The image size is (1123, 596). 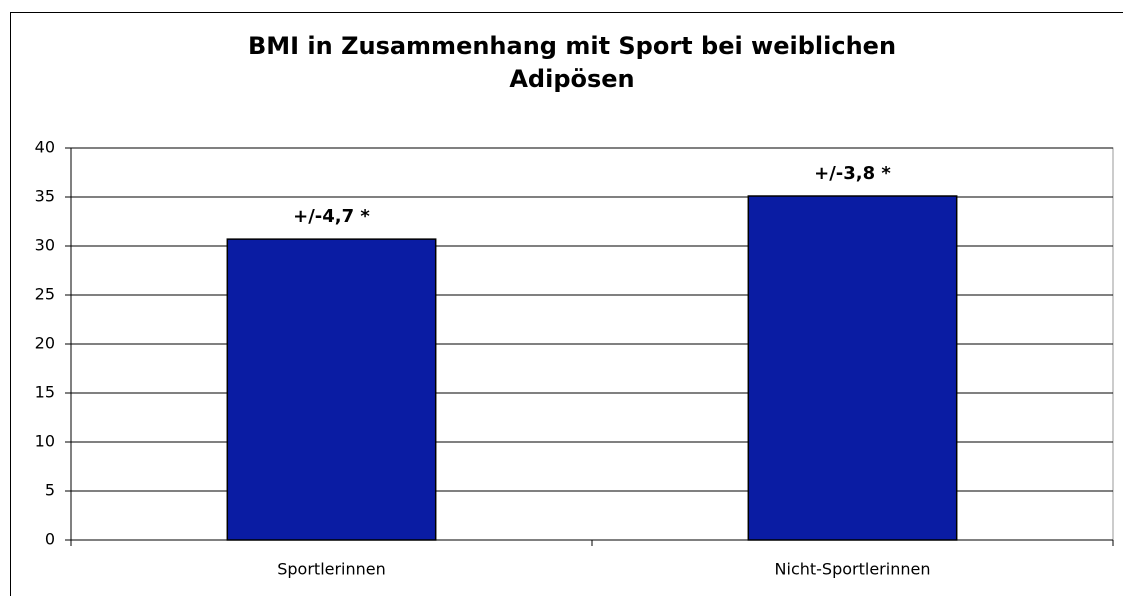 What do you see at coordinates (50, 539) in the screenshot?
I see `y-tick-label: 0` at bounding box center [50, 539].